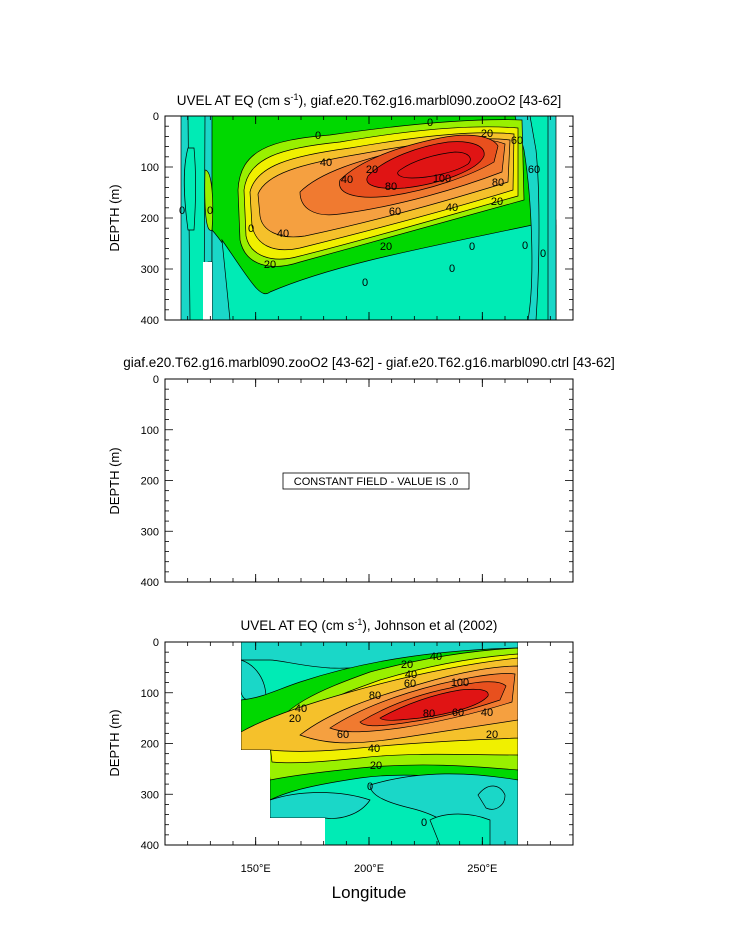 This screenshot has width=733, height=945. I want to click on x-axis-label: Longitude, so click(369, 892).